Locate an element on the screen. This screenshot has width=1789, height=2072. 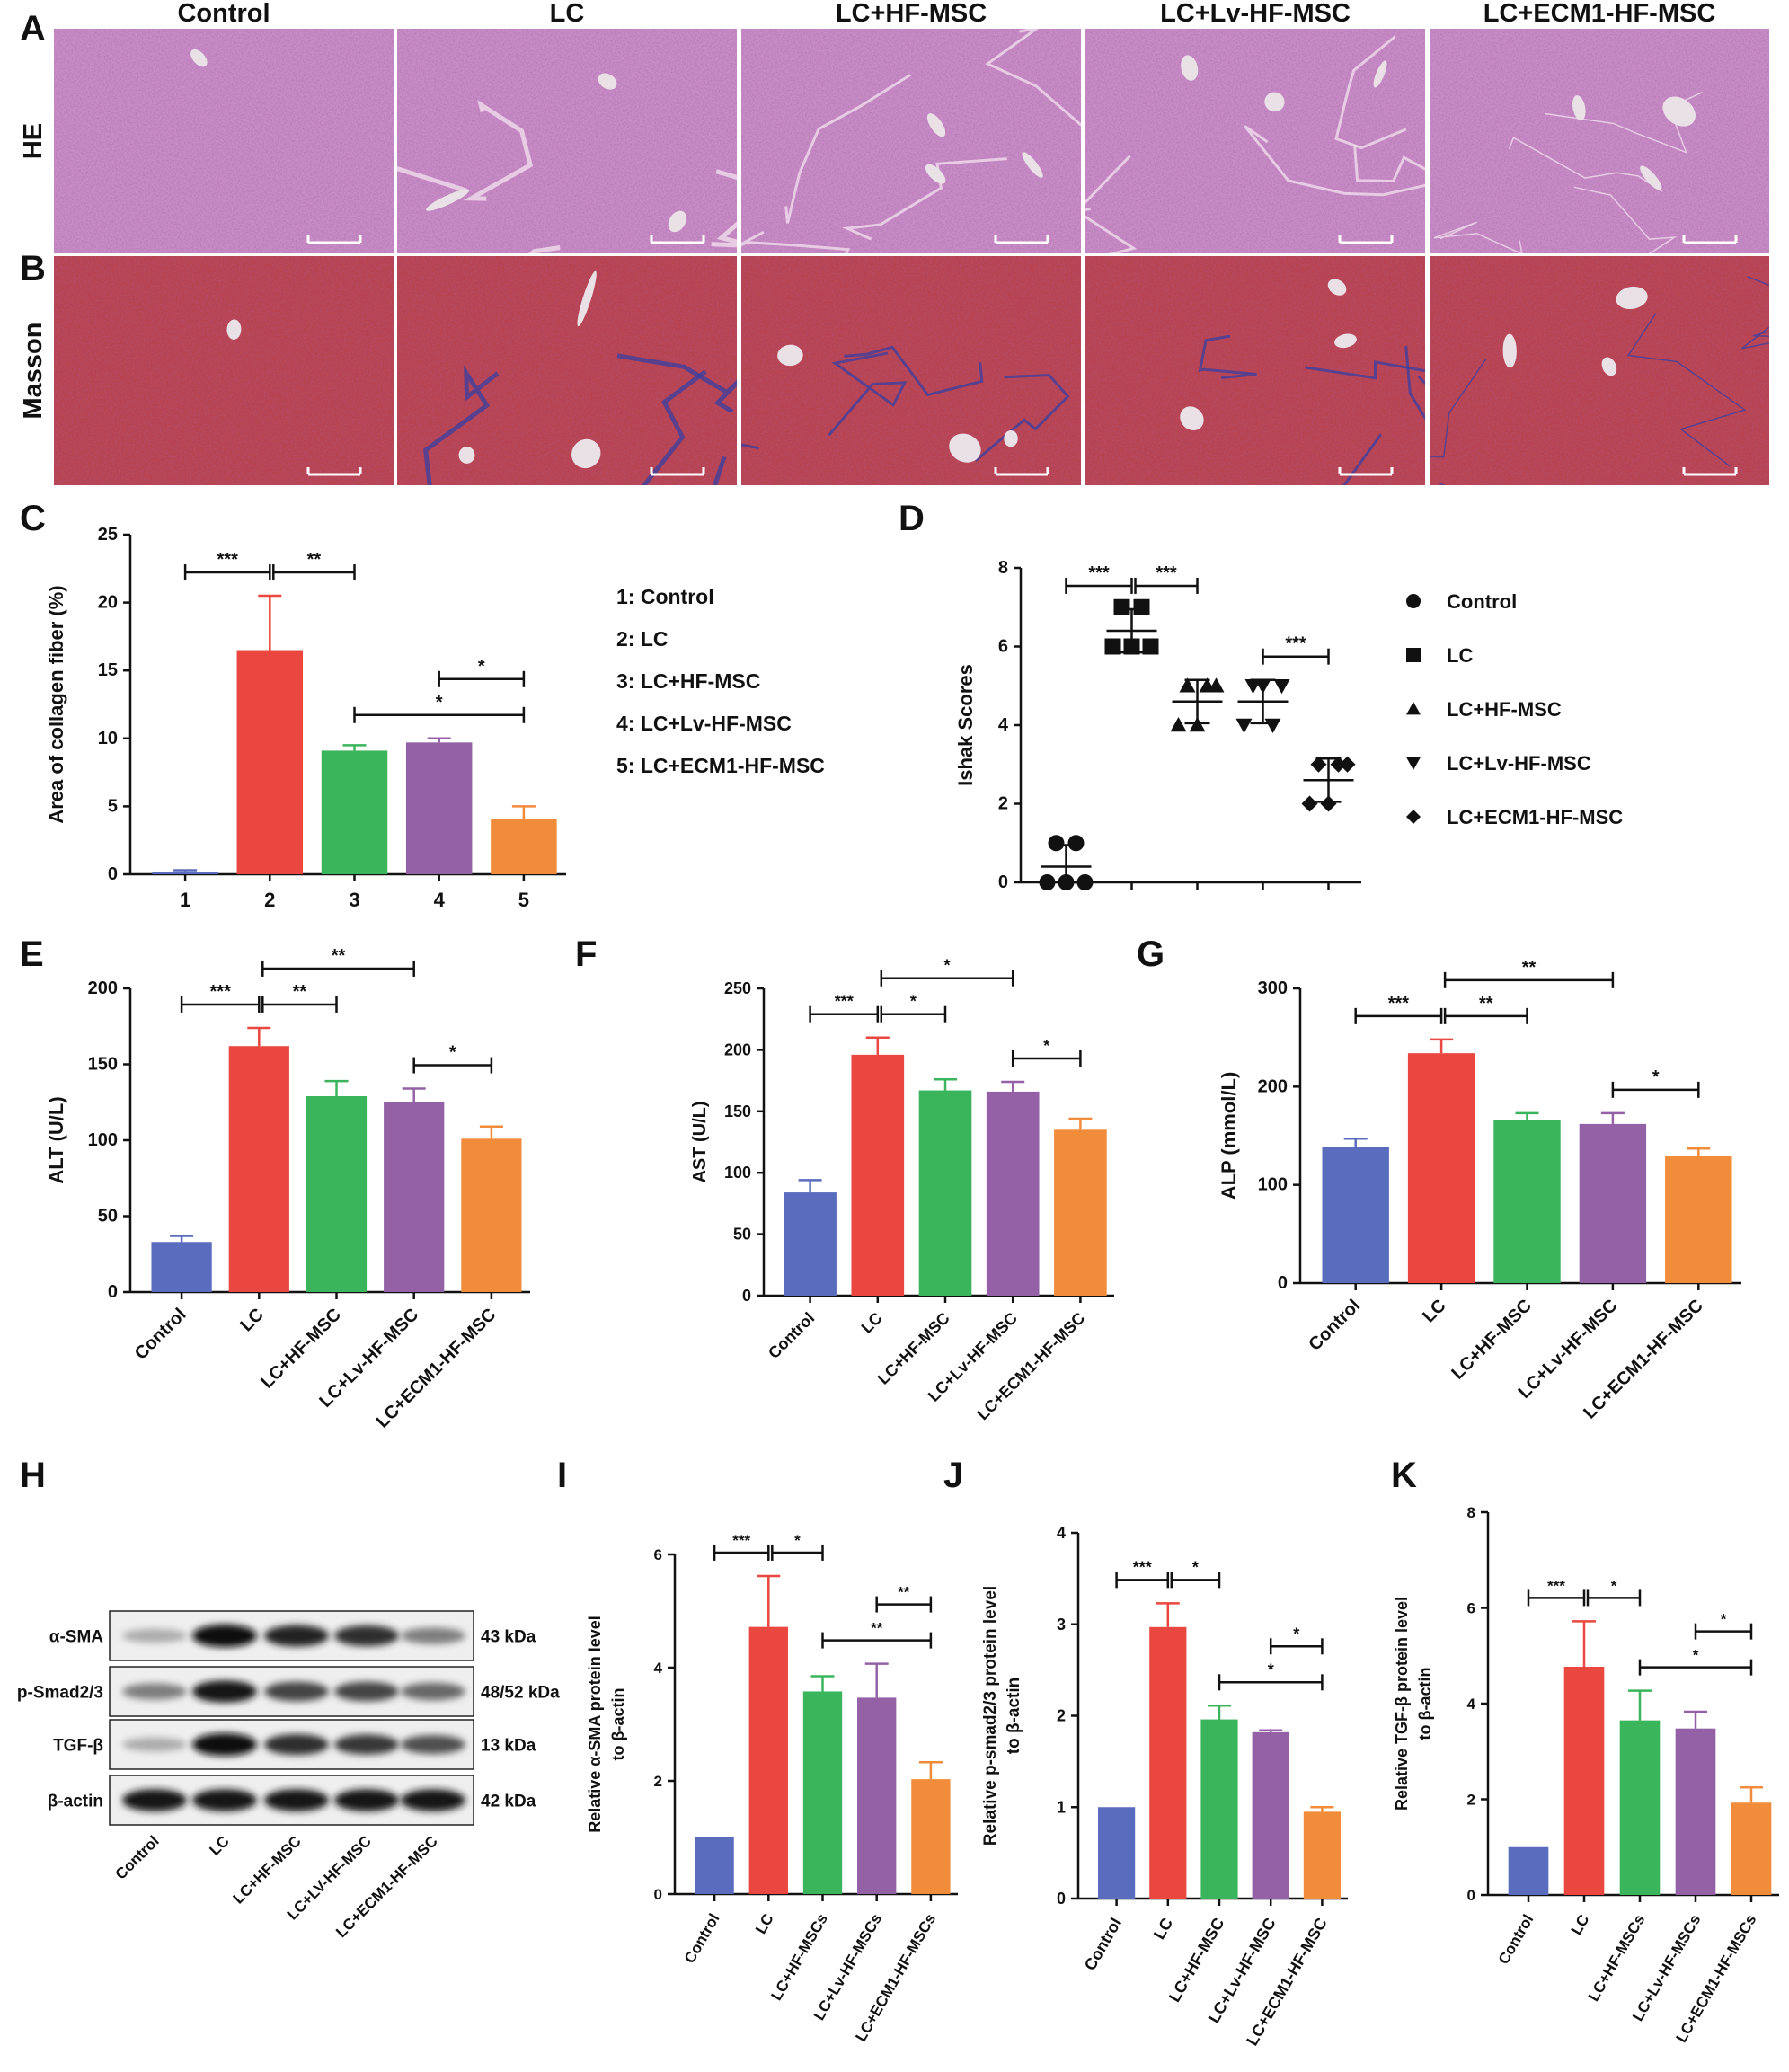
significance-label: *** is located at coordinates (844, 1002).